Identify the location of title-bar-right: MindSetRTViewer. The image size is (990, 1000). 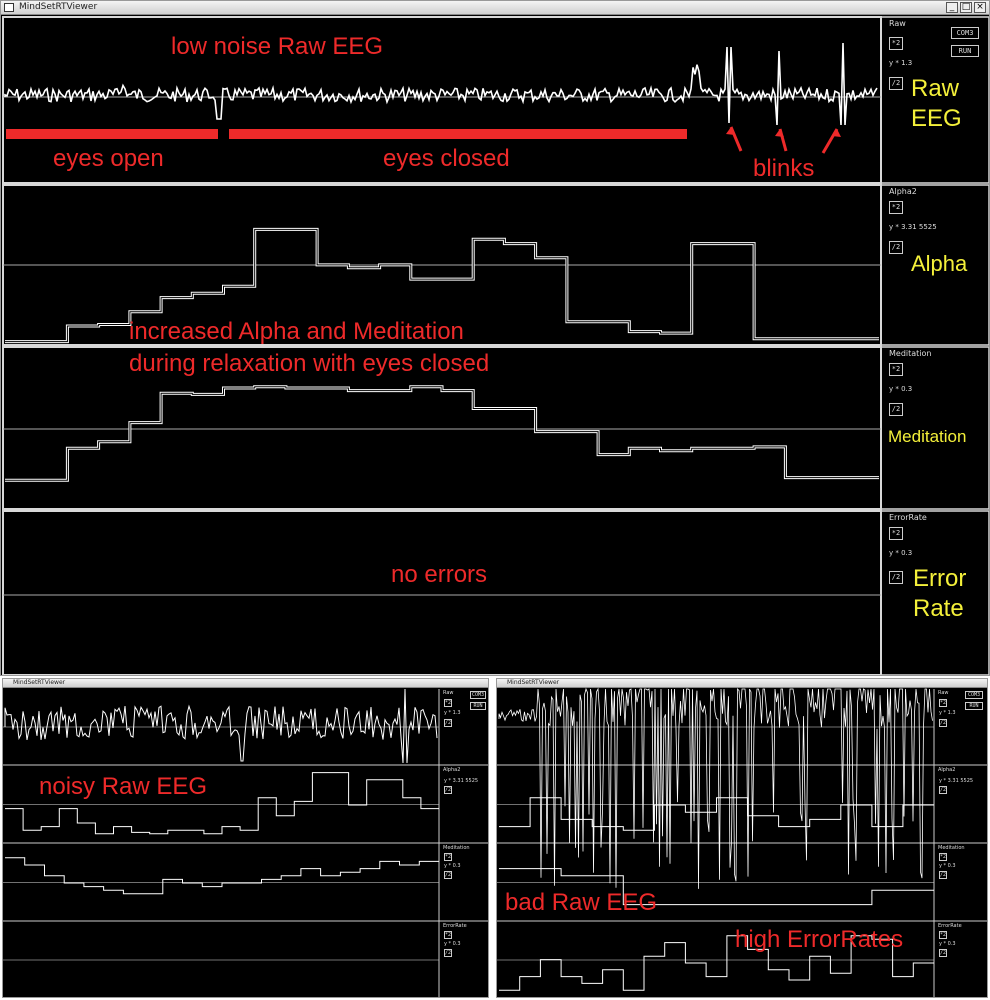
(742, 683).